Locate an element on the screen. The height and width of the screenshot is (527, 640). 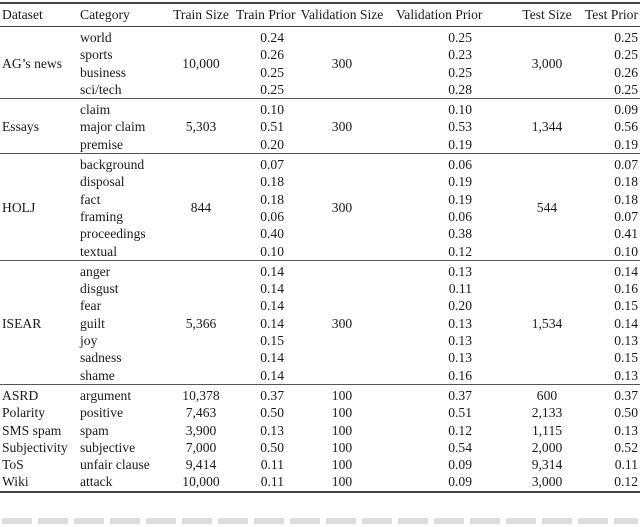
train-prior: 0.15 is located at coordinates (272, 341).